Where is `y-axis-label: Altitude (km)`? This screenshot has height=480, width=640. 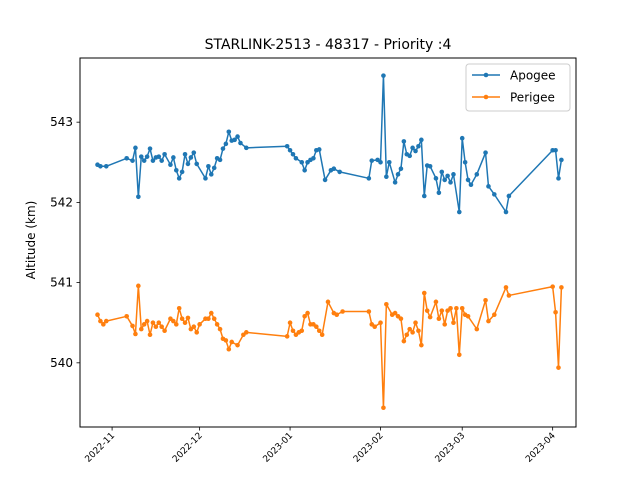
y-axis-label: Altitude (km) is located at coordinates (31, 240).